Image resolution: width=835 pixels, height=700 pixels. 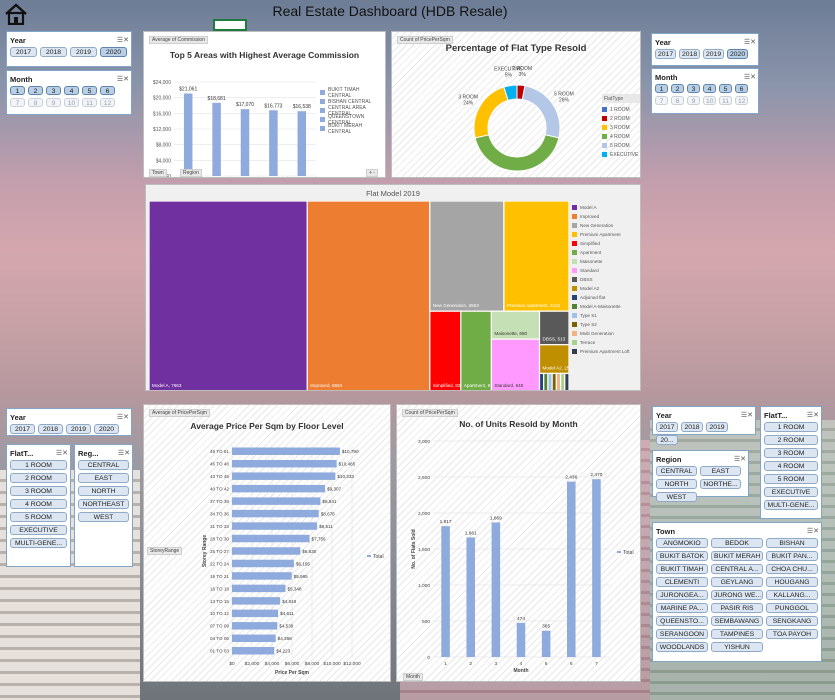 I want to click on slicer-item: PUNGGOL, so click(x=792, y=608).